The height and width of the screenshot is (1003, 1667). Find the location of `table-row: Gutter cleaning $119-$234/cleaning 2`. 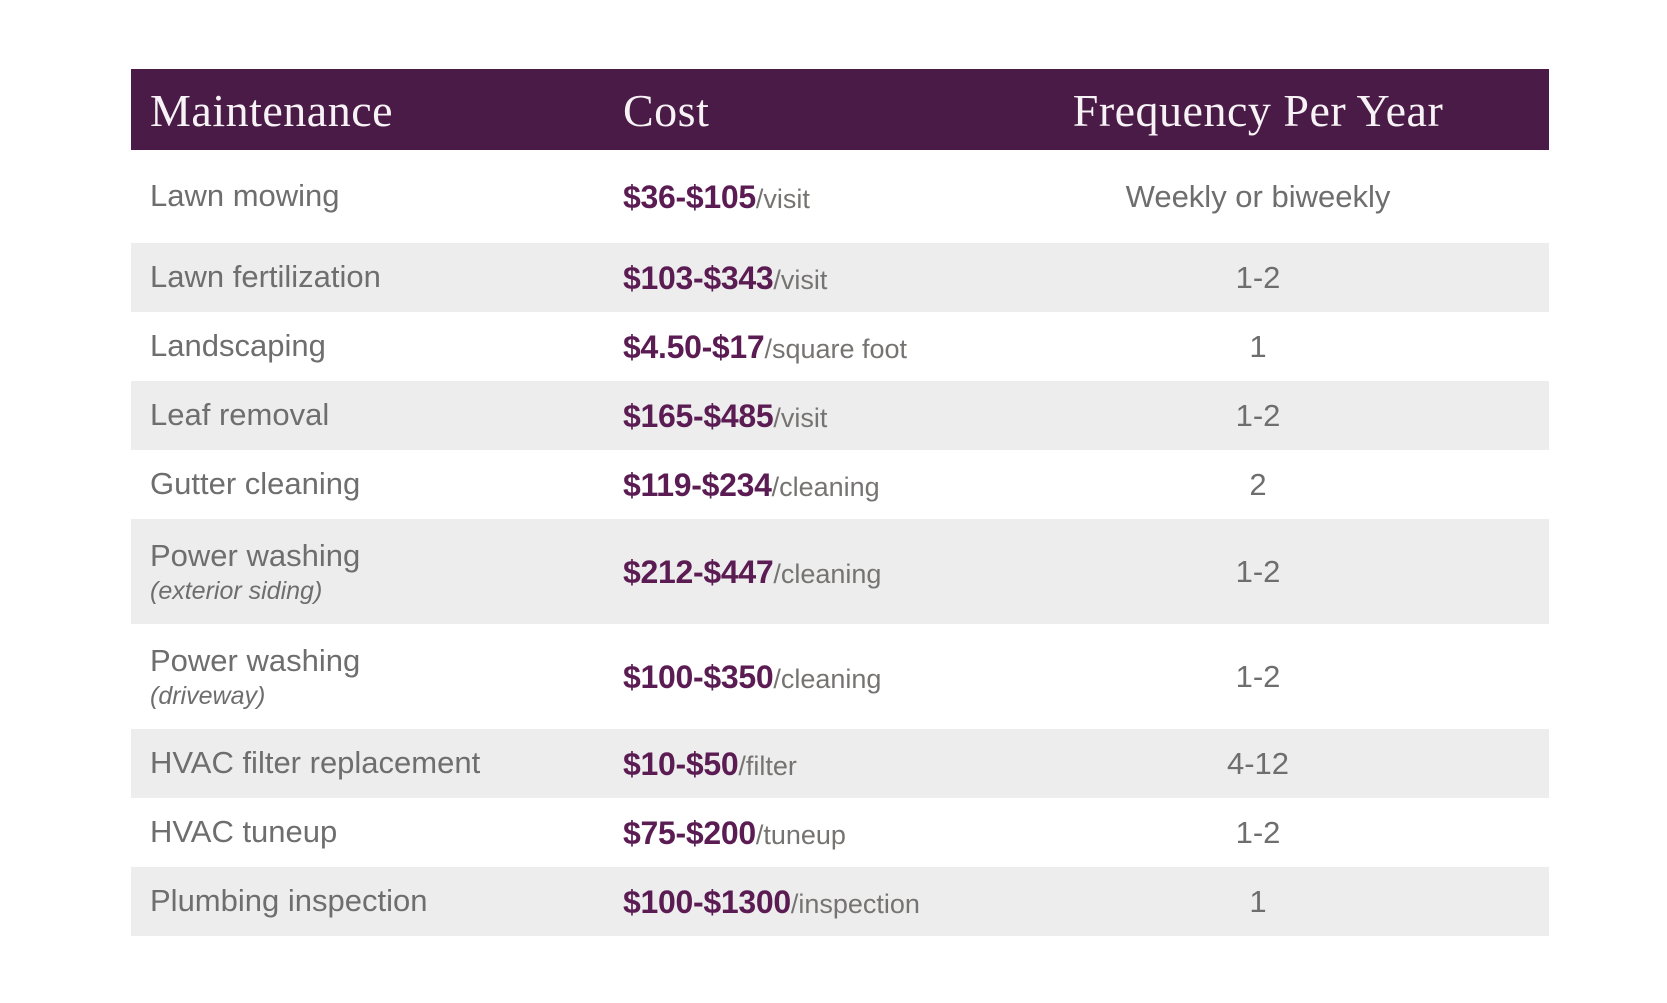

table-row: Gutter cleaning $119-$234/cleaning 2 is located at coordinates (840, 484).